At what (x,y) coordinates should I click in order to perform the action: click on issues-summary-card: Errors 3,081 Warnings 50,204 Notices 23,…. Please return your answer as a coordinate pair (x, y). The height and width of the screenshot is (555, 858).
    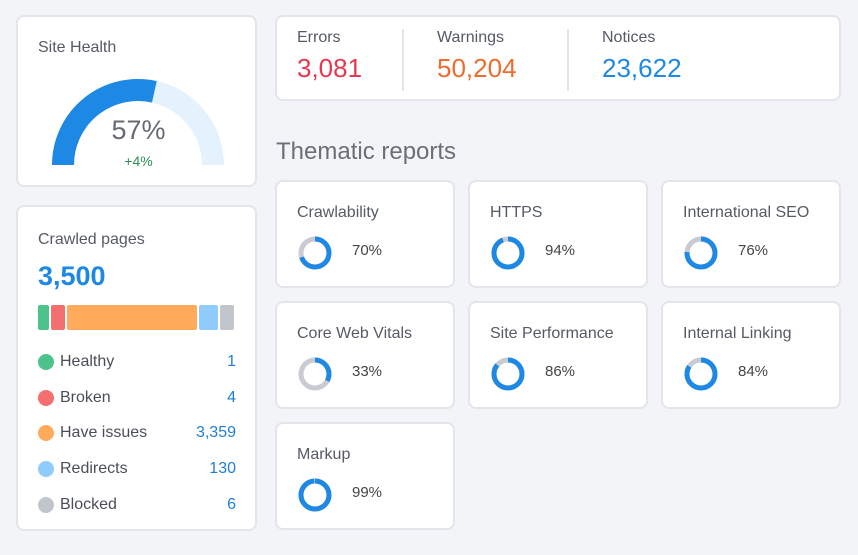
    Looking at the image, I should click on (558, 58).